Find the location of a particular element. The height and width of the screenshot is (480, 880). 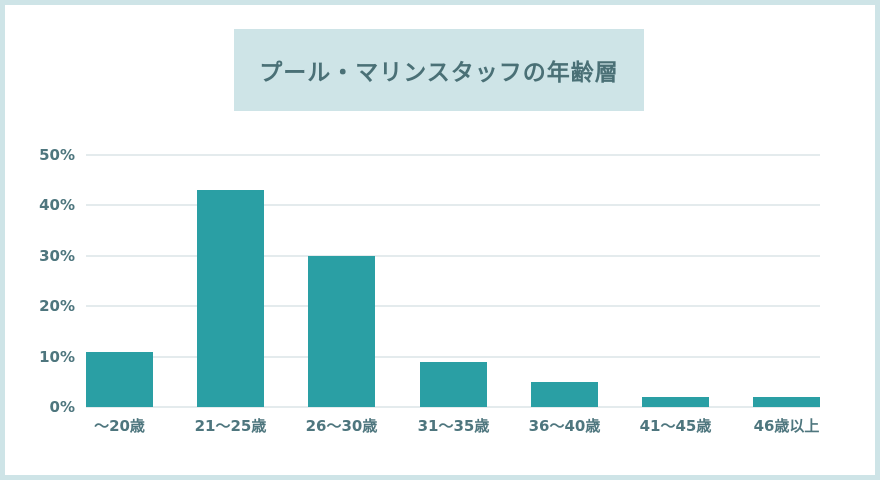

y-axis-tick-label: 40% is located at coordinates (57, 205).